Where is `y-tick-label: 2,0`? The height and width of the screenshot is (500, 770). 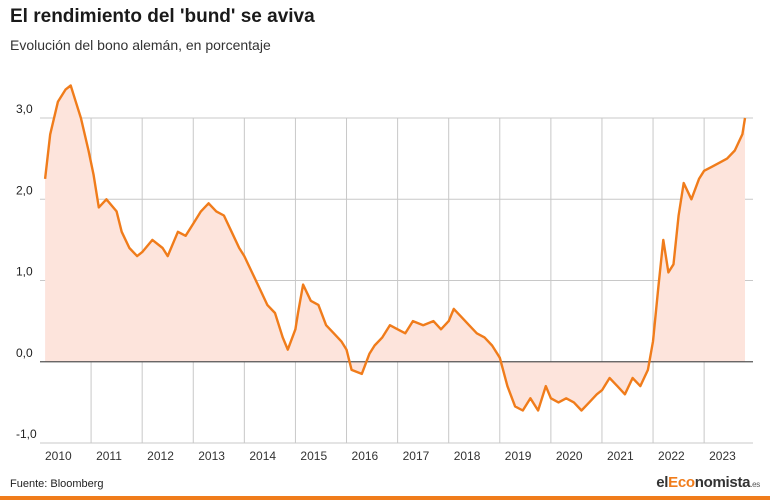
y-tick-label: 2,0 is located at coordinates (24, 190).